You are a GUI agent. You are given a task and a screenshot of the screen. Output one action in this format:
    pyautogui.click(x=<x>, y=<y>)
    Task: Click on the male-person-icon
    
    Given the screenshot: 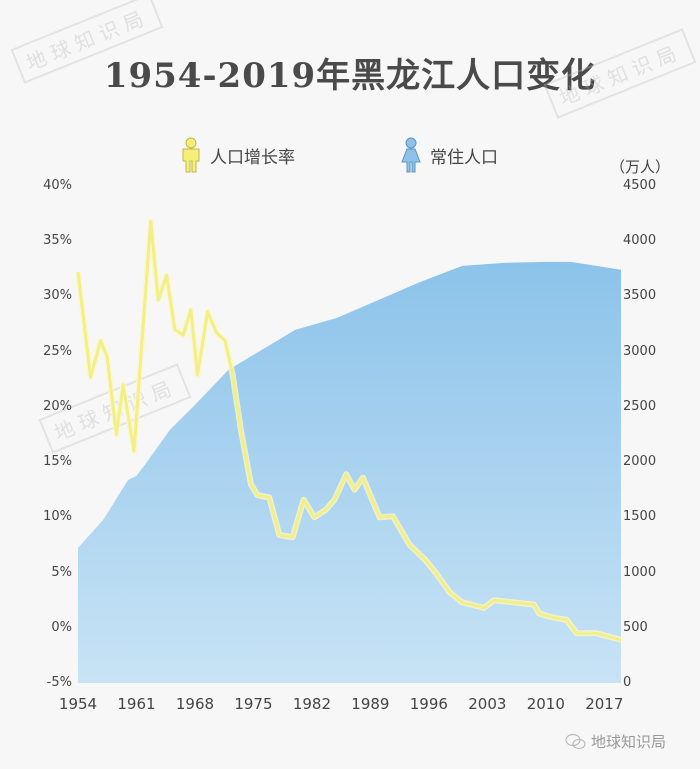 What is the action you would take?
    pyautogui.click(x=191, y=155)
    